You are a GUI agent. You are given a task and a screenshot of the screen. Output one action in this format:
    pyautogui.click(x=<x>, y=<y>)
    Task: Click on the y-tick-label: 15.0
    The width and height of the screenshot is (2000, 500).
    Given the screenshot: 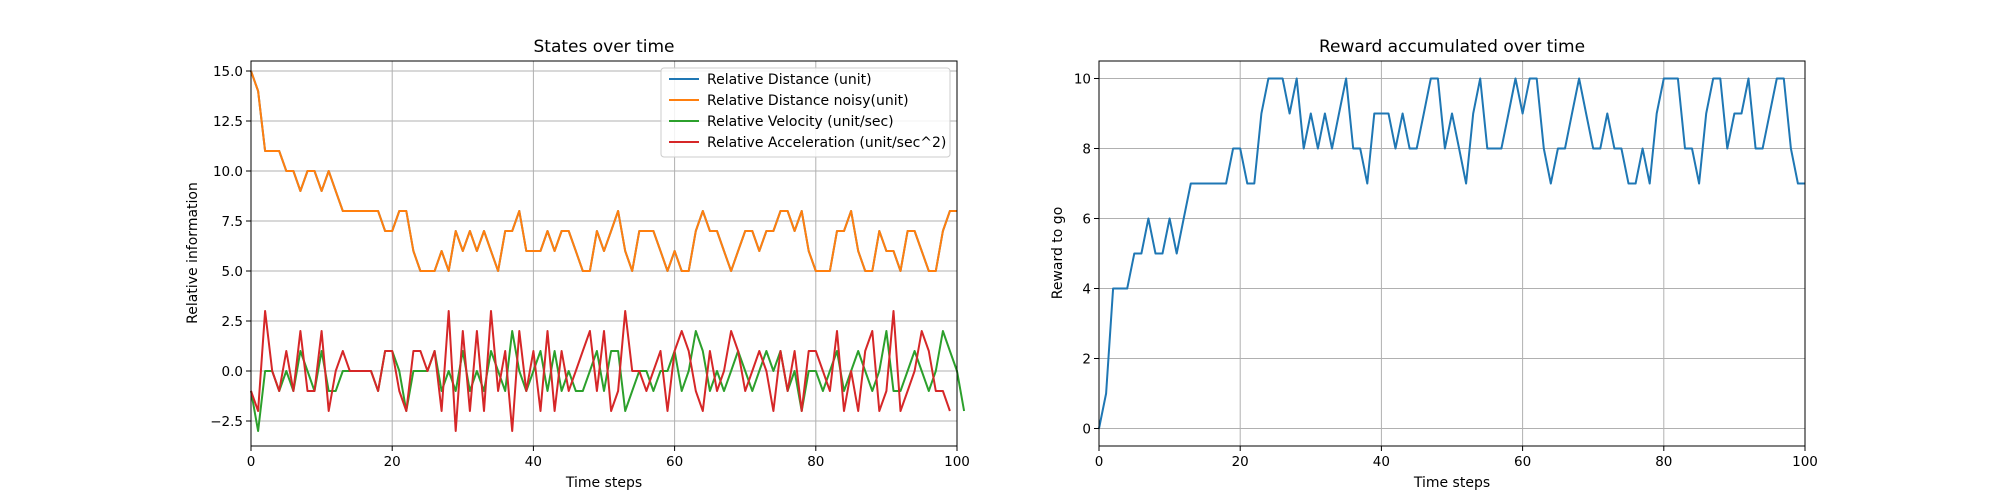 What is the action you would take?
    pyautogui.click(x=228, y=72)
    